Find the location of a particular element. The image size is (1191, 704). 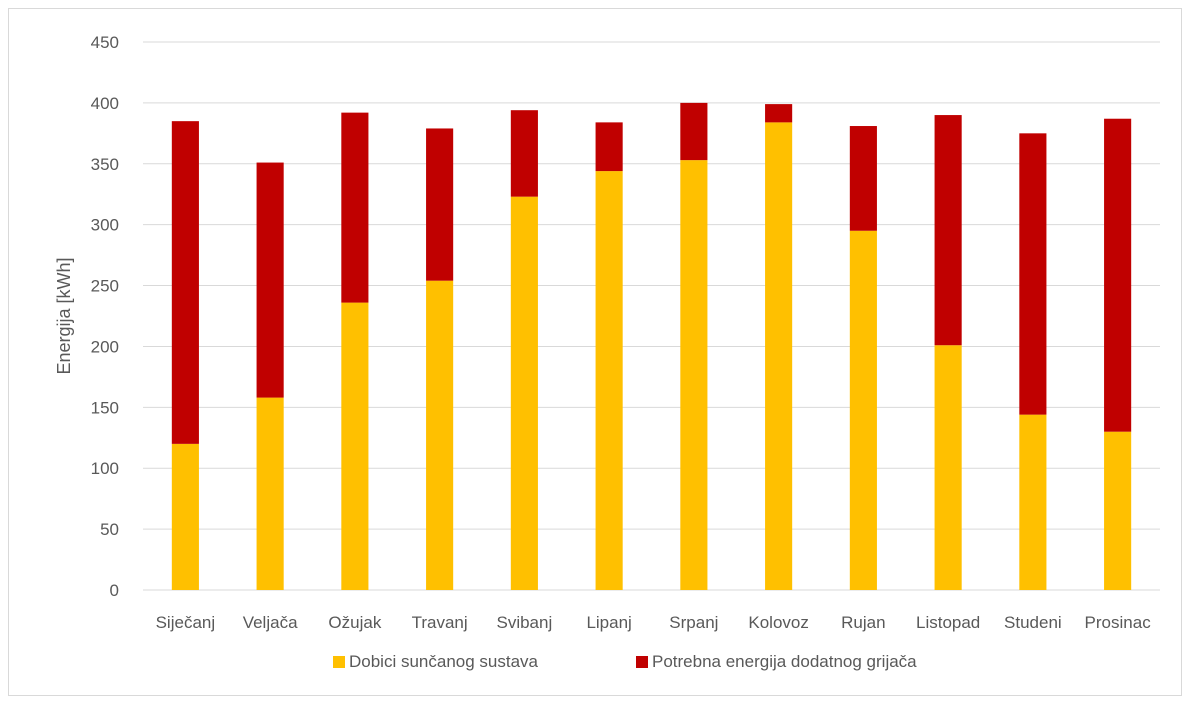

y-tick-label: 50 is located at coordinates (109, 529).